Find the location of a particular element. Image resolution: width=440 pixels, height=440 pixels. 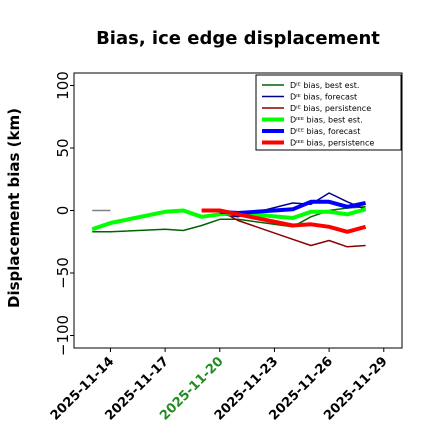

y-tick-label: 50 is located at coordinates (63, 147).